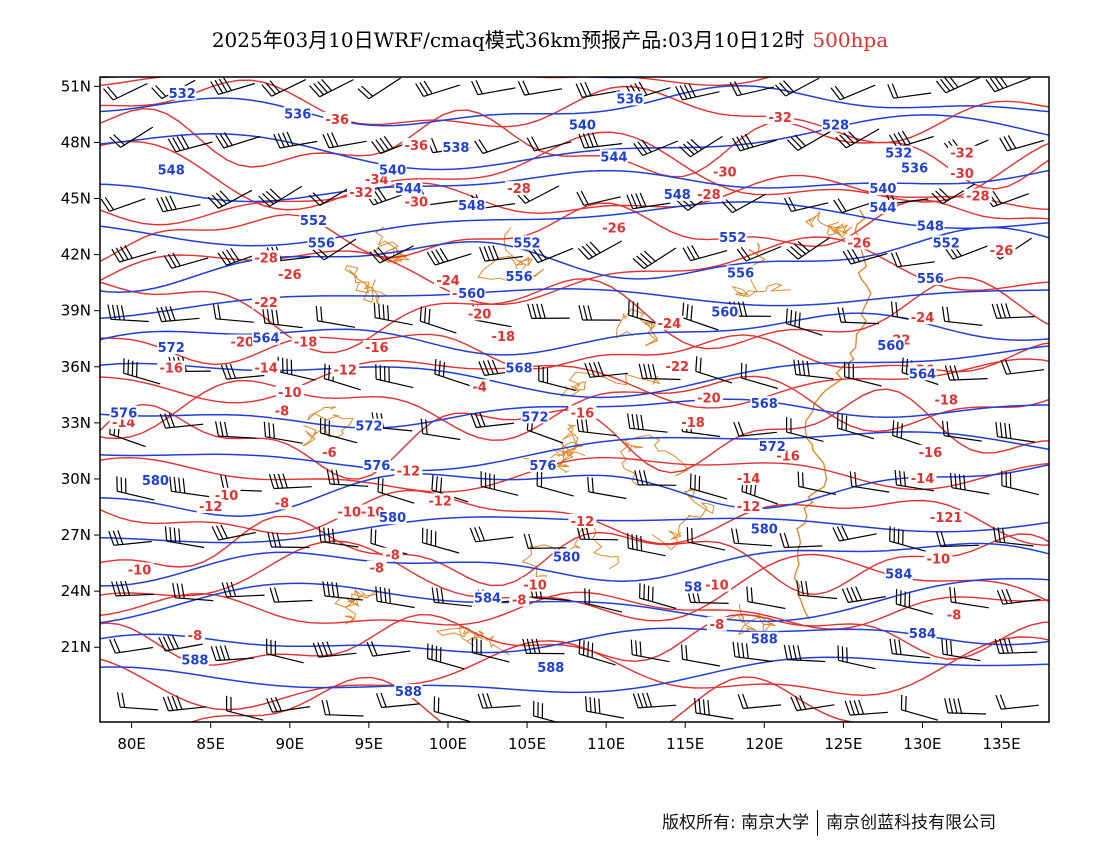 This screenshot has width=1100, height=850. Describe the element at coordinates (417, 202) in the screenshot. I see `temperature-label: -30` at that location.